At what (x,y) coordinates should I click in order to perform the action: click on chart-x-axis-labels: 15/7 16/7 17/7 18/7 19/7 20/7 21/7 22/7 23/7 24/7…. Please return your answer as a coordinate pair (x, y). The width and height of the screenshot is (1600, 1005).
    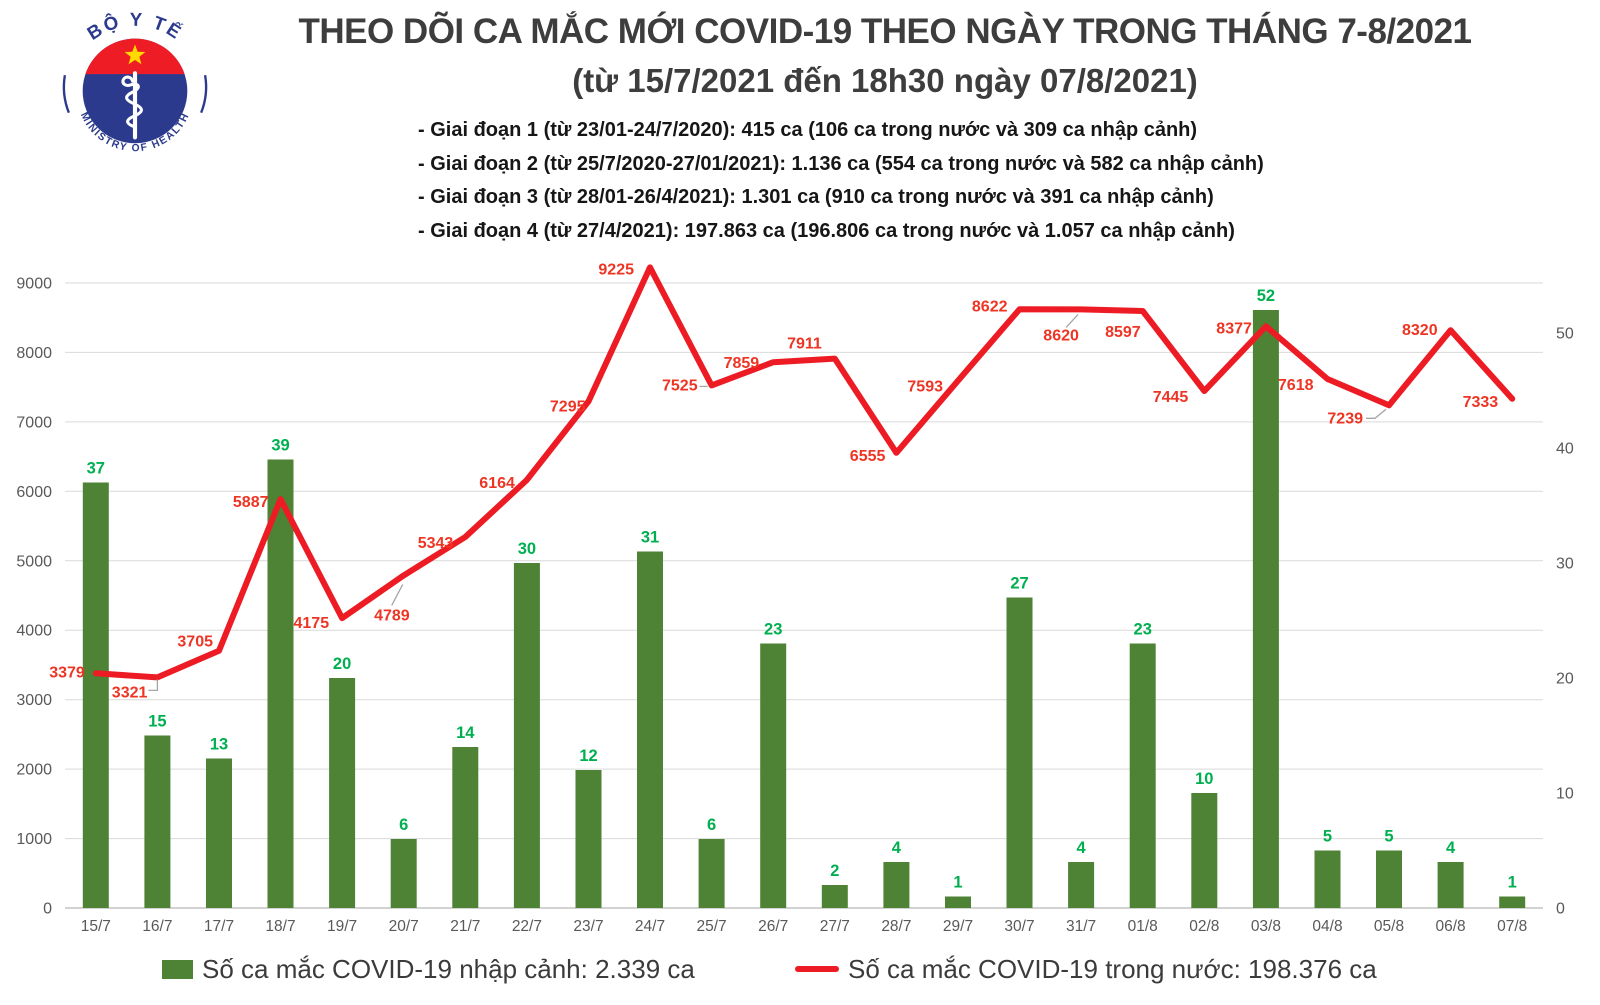
    Looking at the image, I should click on (804, 926).